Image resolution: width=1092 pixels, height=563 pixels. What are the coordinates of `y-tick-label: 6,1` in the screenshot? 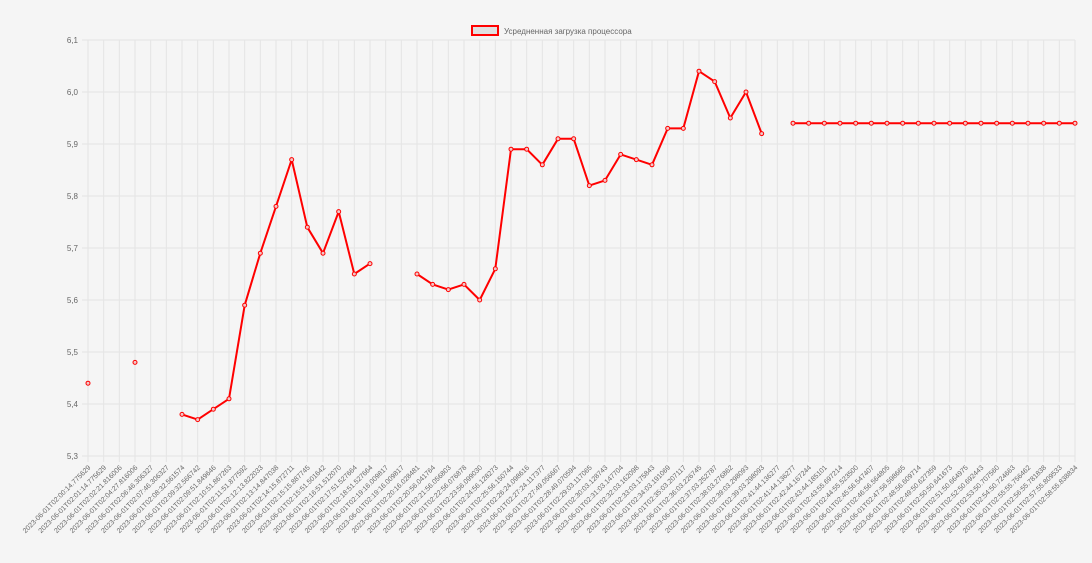 It's located at (73, 40).